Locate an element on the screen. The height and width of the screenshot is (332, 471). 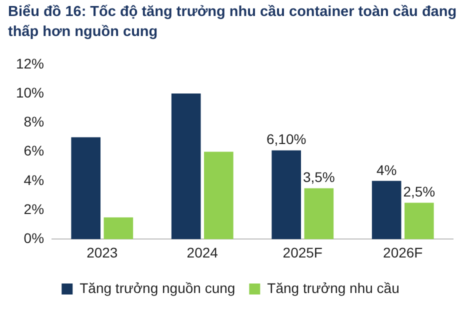
y-tick-label: 10% is located at coordinates (30, 92).